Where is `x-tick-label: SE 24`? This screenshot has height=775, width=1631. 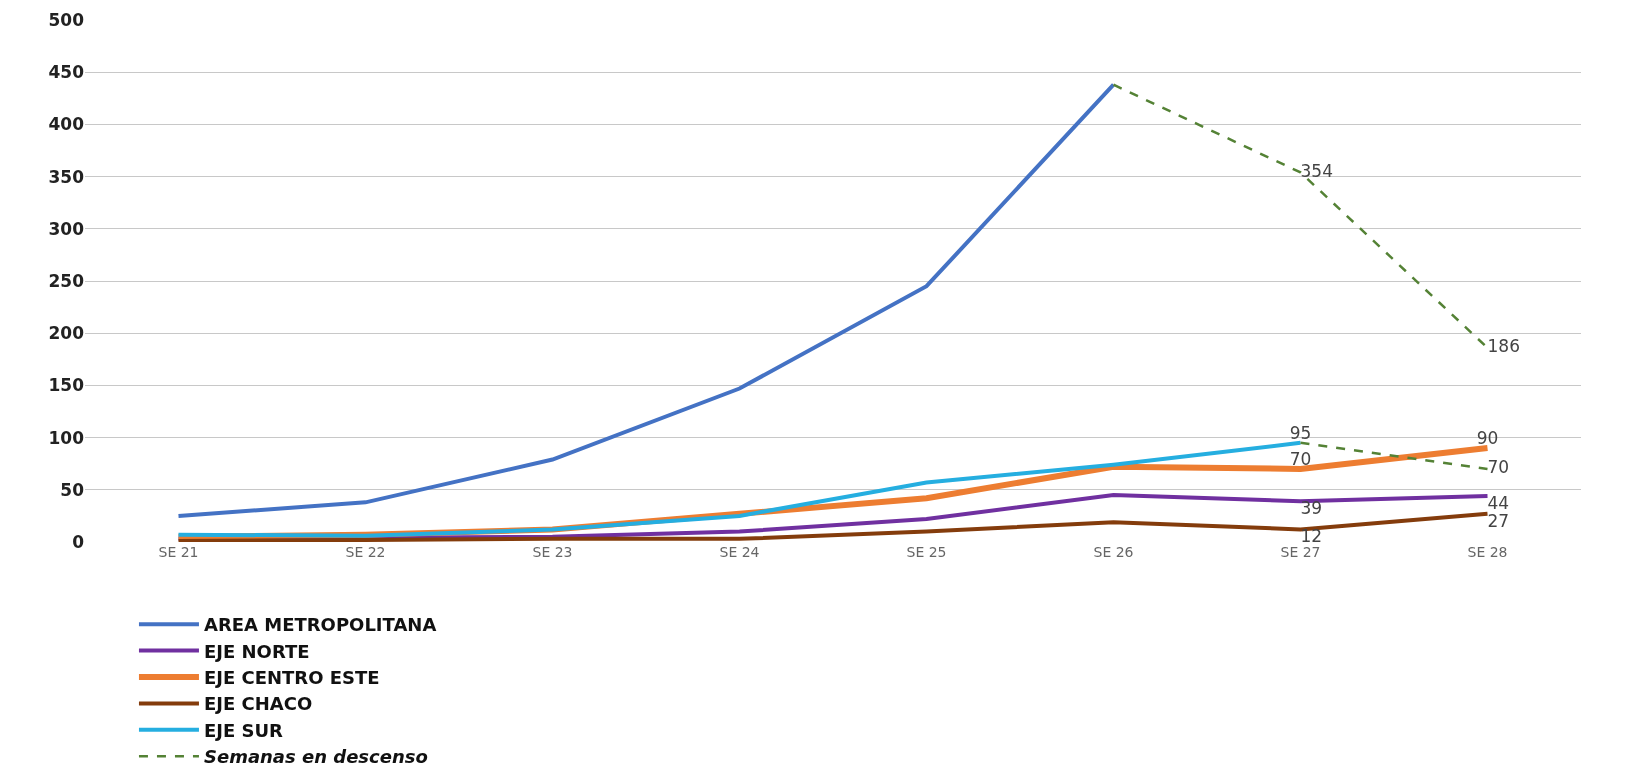 x-tick-label: SE 24 is located at coordinates (739, 552).